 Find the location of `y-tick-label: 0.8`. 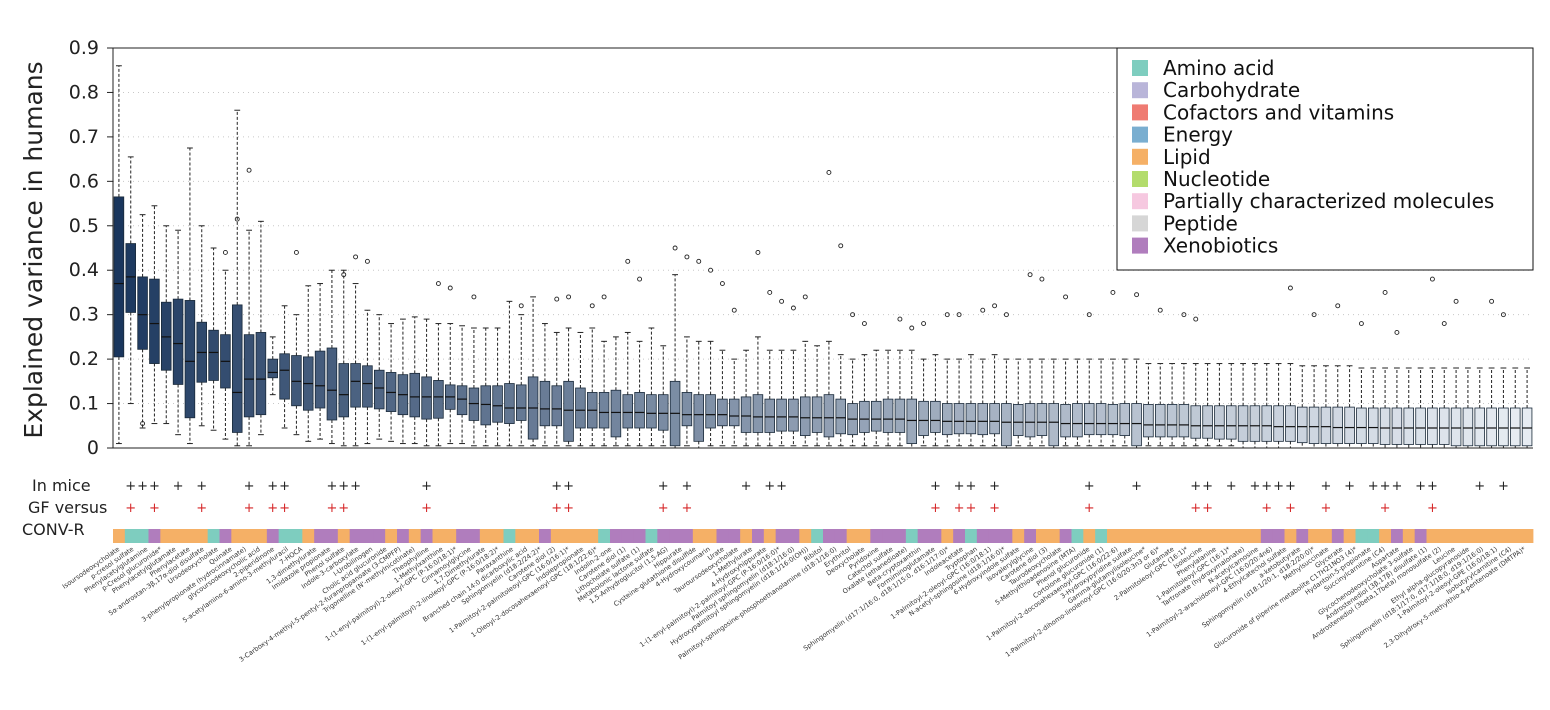

y-tick-label: 0.8 is located at coordinates (84, 92).